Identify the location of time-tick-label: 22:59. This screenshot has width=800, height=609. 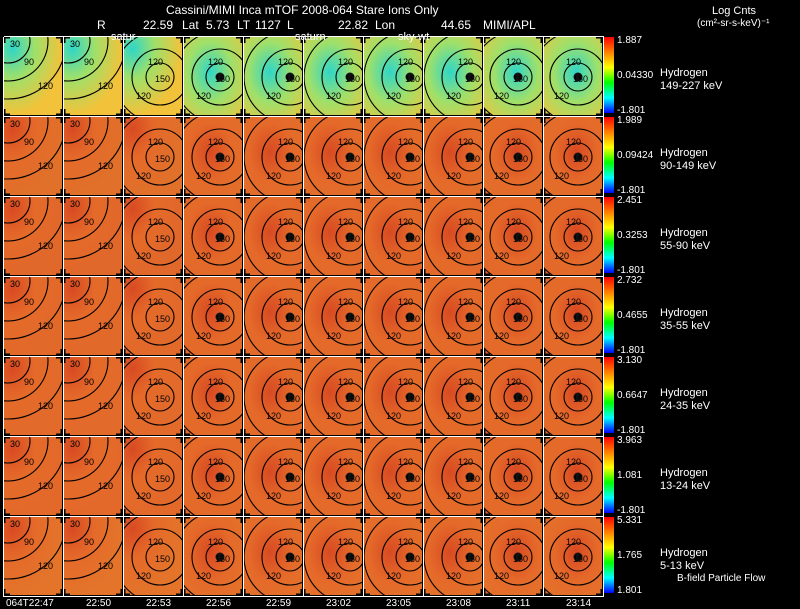
(279, 603).